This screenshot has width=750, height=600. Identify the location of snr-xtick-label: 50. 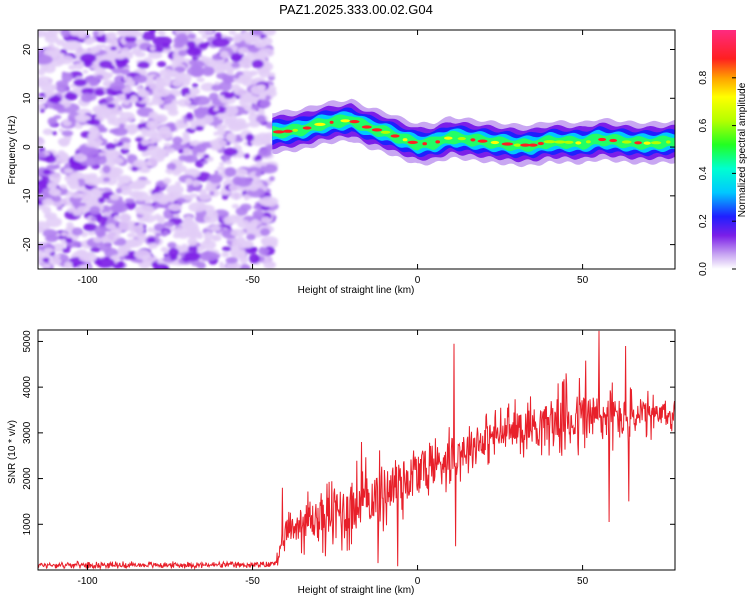
(583, 581).